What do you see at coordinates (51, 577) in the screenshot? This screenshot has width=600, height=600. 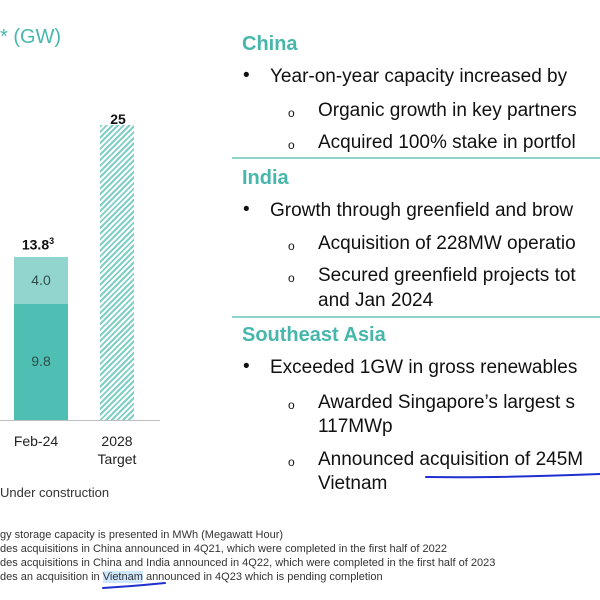 I see `footnote-4-start: des an acquisition in` at bounding box center [51, 577].